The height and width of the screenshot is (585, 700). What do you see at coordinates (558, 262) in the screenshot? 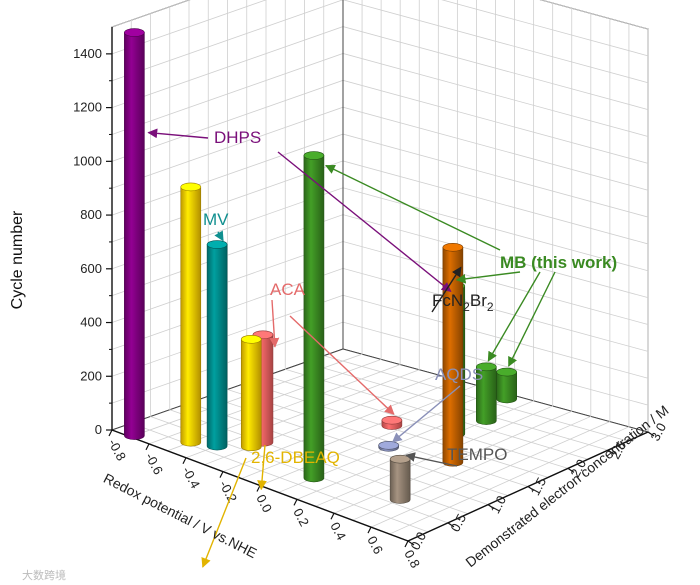
I see `annotation-mb: MB (this work)` at bounding box center [558, 262].